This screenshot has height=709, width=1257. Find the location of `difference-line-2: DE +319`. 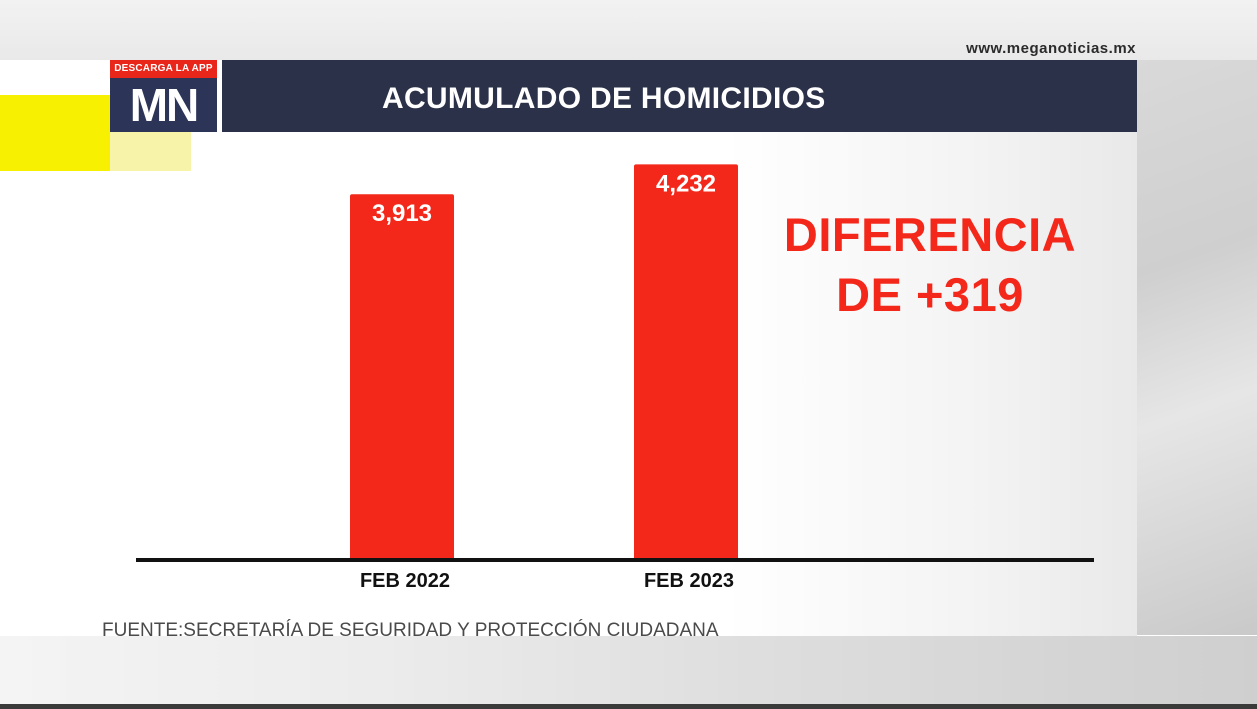

difference-line-2: DE +319 is located at coordinates (930, 294).